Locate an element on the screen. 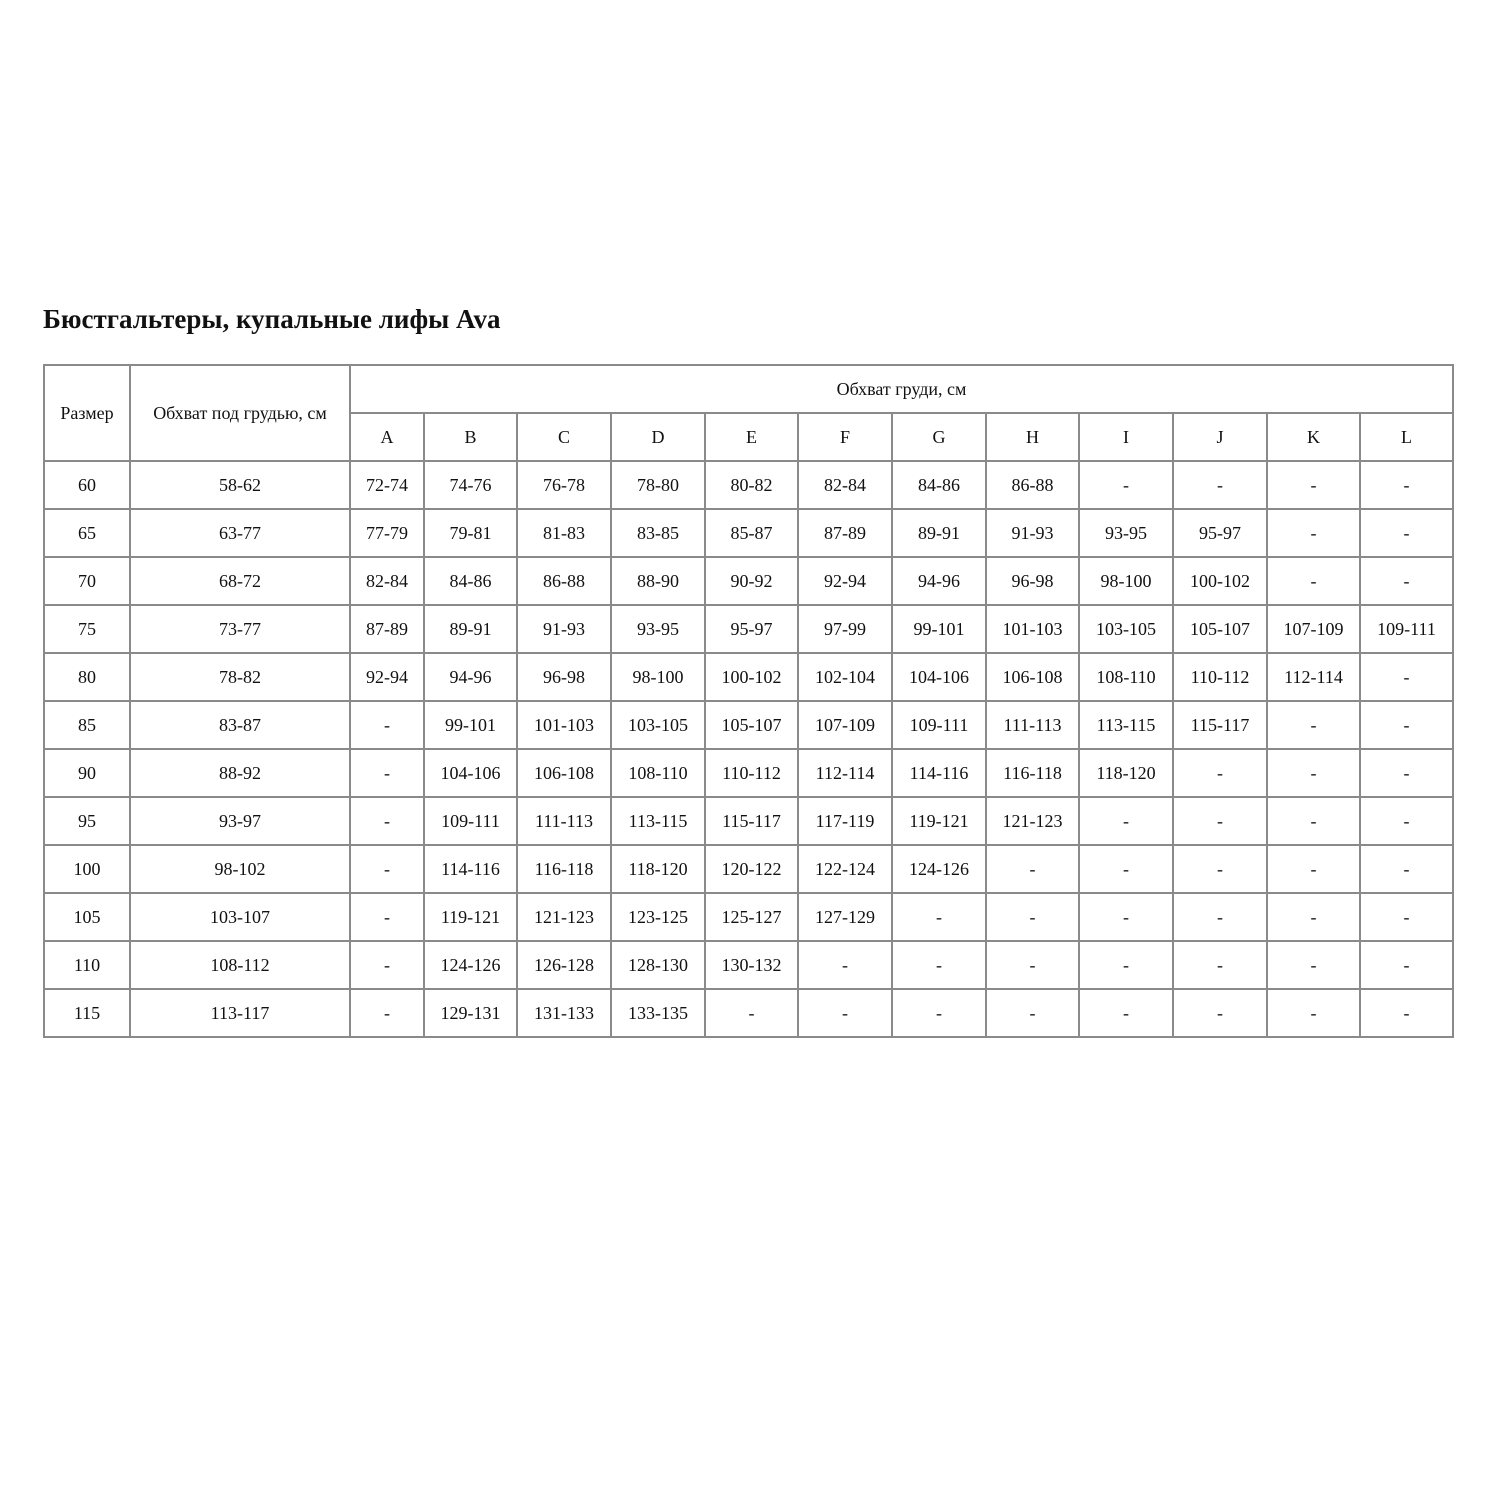 The height and width of the screenshot is (1488, 1488). bust-cell: 120-122 is located at coordinates (751, 869).